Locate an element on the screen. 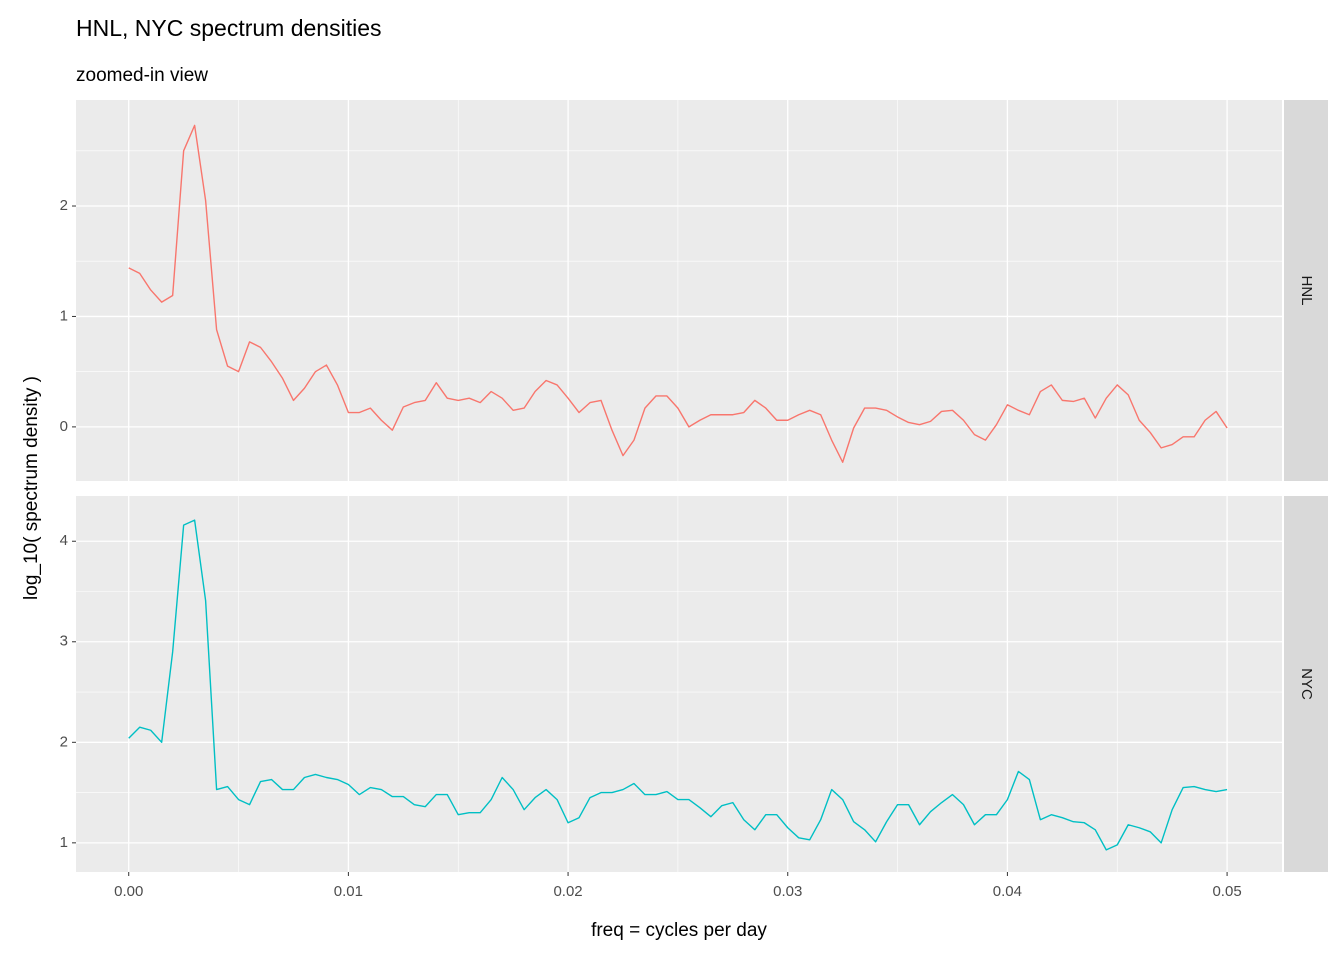 This screenshot has width=1344, height=965. x-tick-label: 0.00 is located at coordinates (128, 891).